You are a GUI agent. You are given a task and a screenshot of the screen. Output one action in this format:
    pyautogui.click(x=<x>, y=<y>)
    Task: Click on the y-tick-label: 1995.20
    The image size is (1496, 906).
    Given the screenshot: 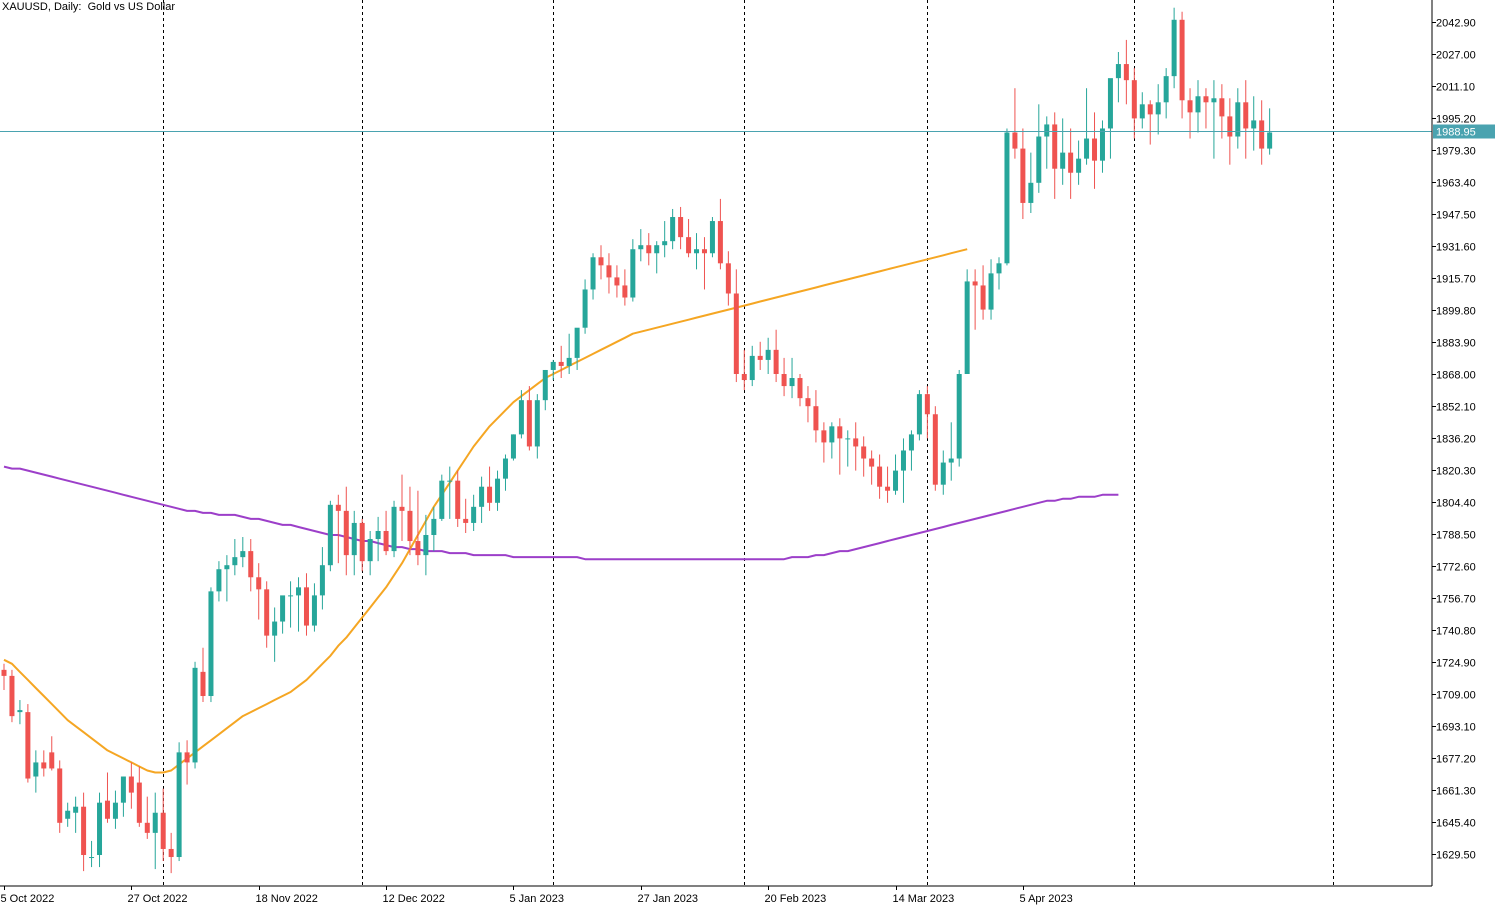 What is the action you would take?
    pyautogui.click(x=1456, y=120)
    